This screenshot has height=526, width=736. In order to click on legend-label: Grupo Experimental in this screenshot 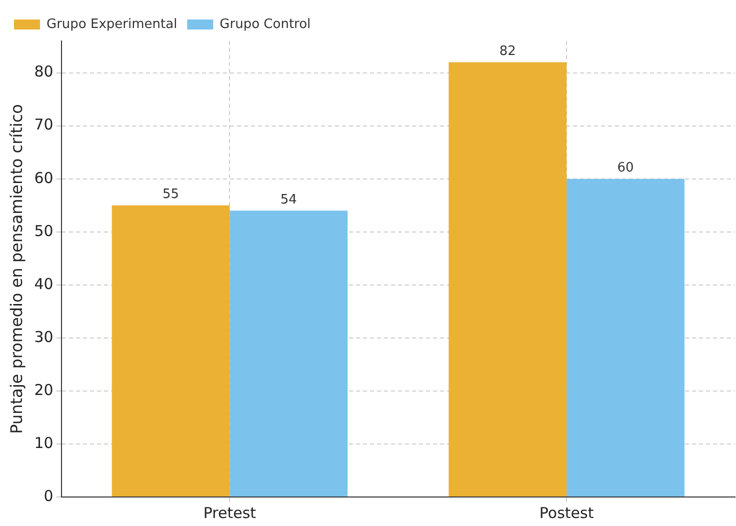, I will do `click(112, 24)`.